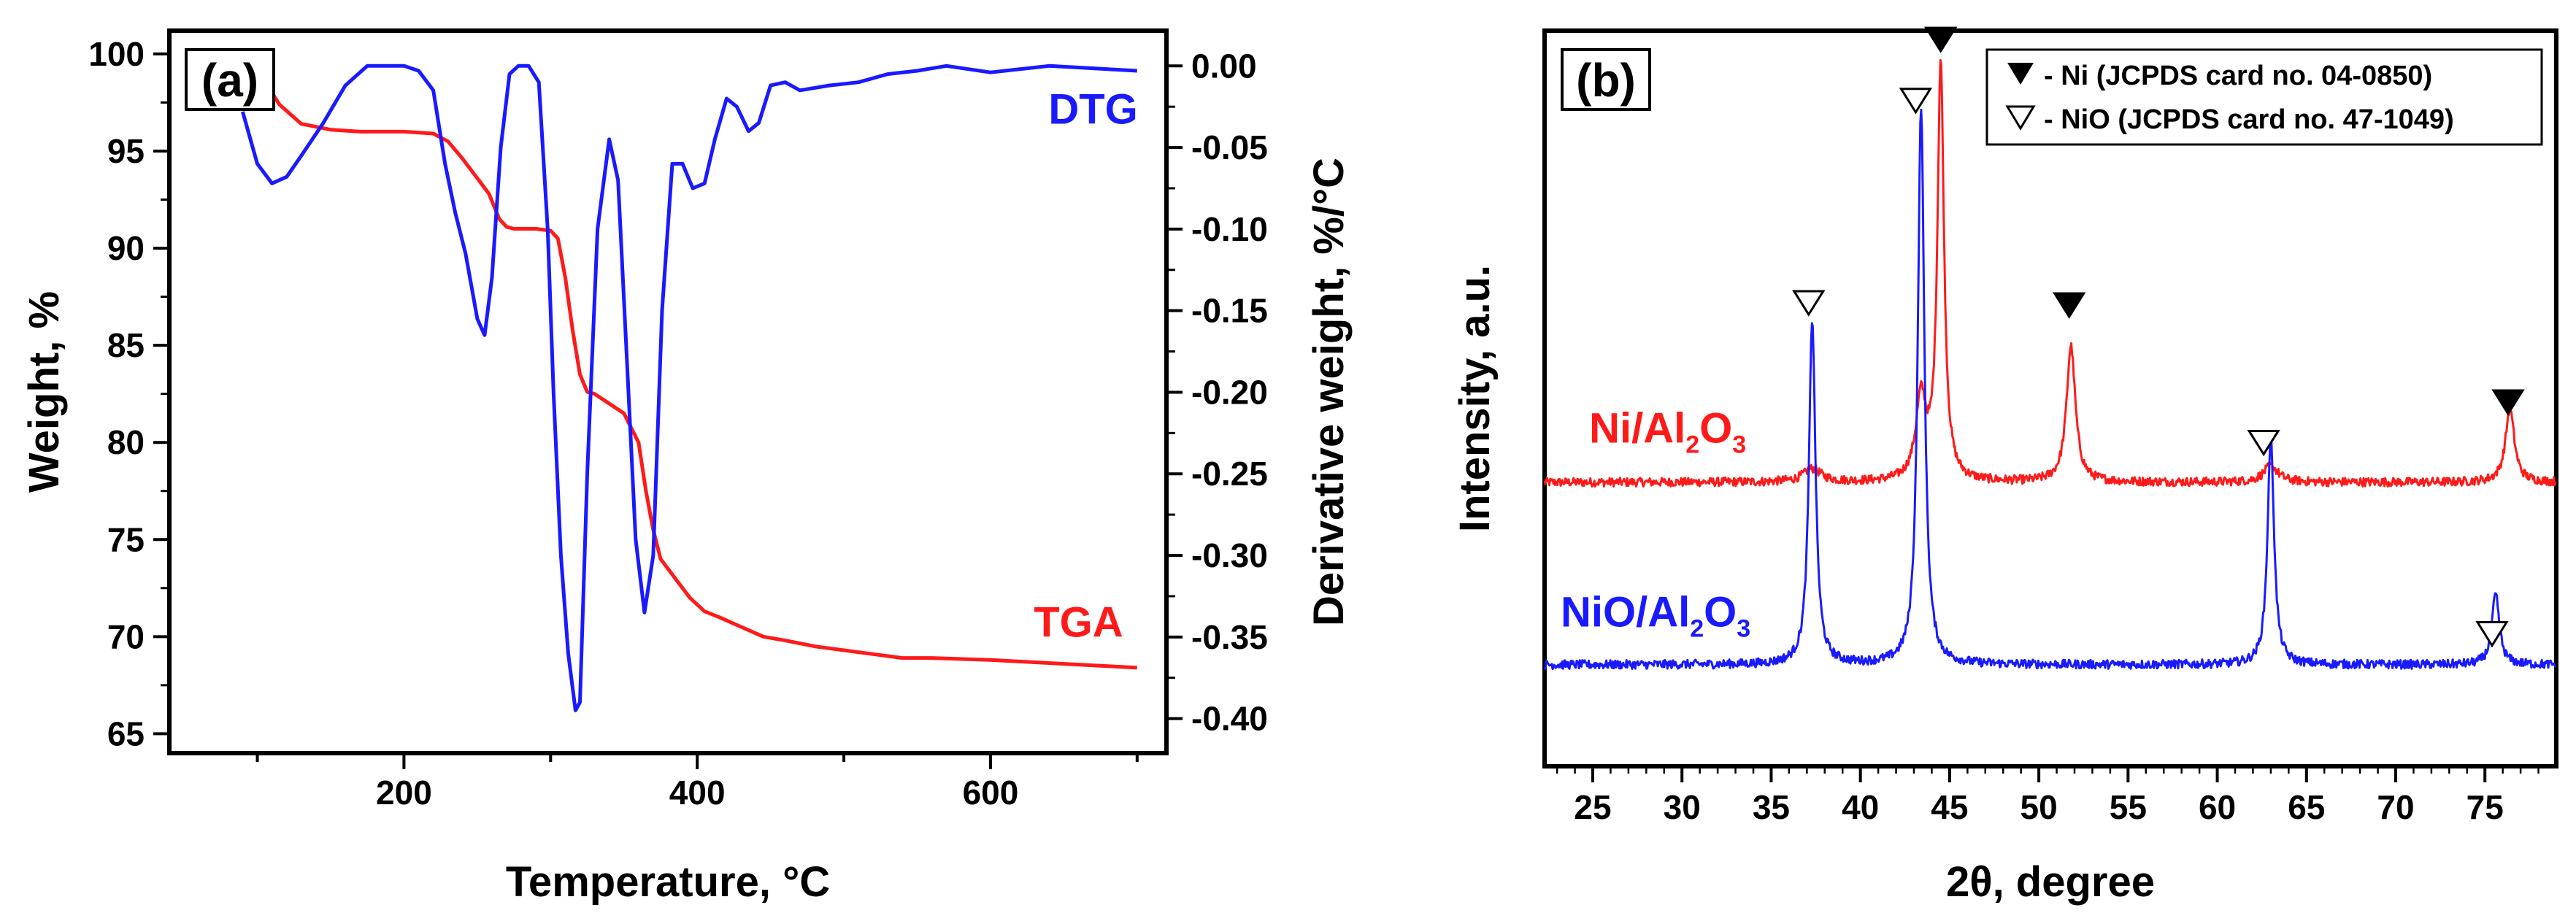 This screenshot has height=913, width=2576. I want to click on panel-b-label: (b), so click(1606, 81).